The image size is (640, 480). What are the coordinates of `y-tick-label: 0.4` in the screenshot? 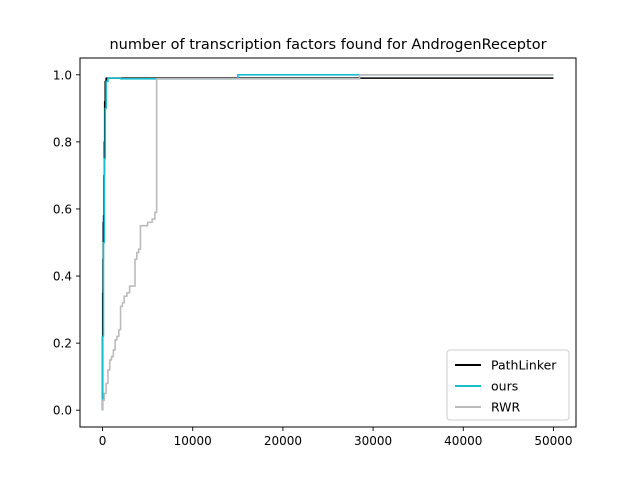 It's located at (62, 277).